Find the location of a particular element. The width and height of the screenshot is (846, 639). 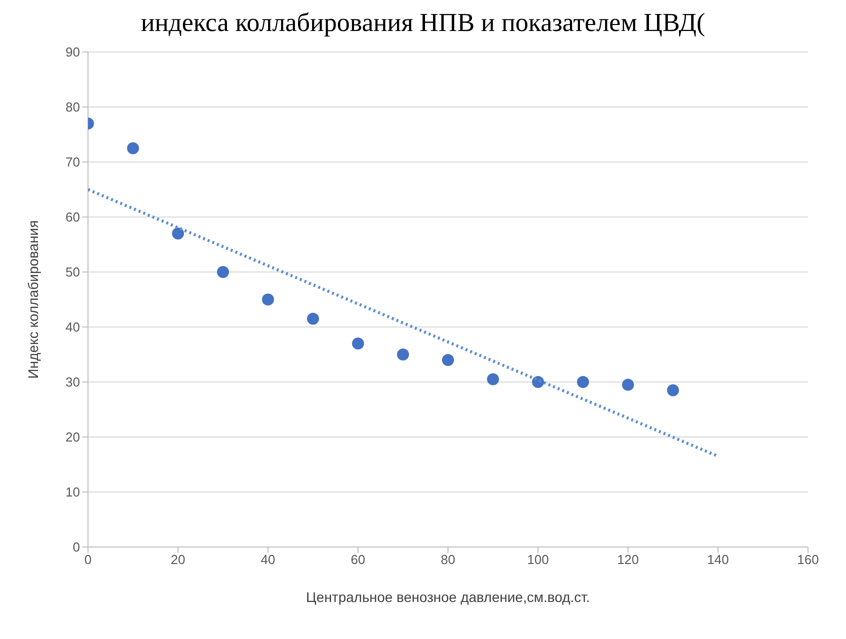

y-tick-label: 60 is located at coordinates (73, 217).